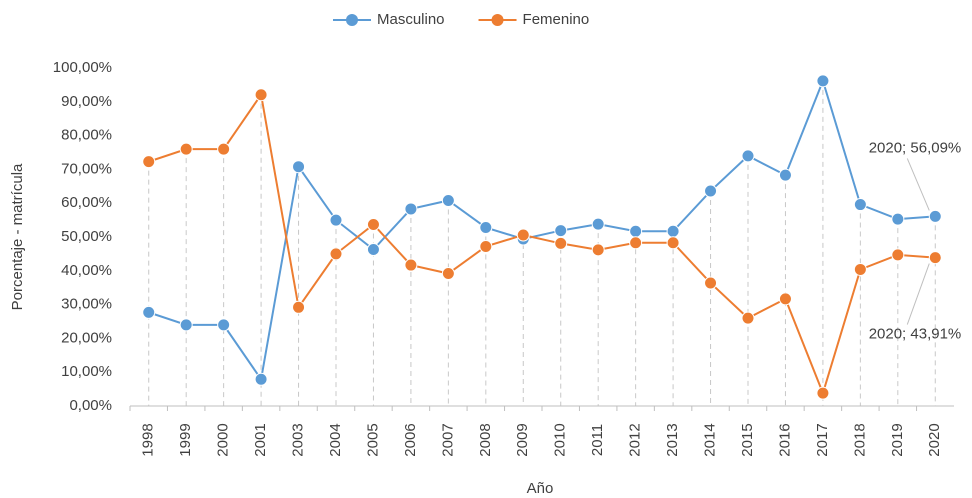  What do you see at coordinates (185, 439) in the screenshot?
I see `x-tick-label: 1999` at bounding box center [185, 439].